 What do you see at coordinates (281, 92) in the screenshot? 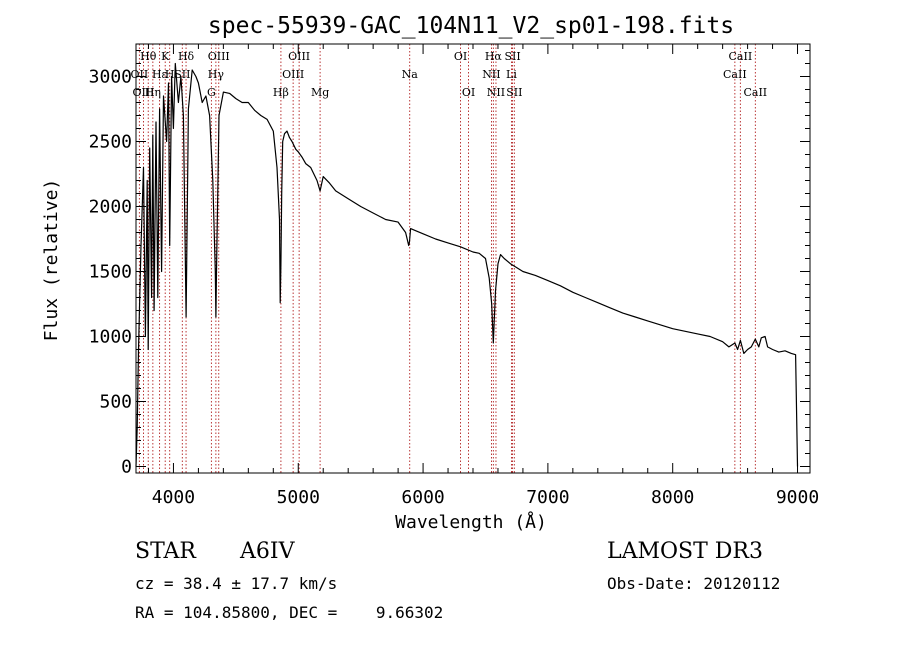
I see `line-marker-label: Hβ` at bounding box center [281, 92].